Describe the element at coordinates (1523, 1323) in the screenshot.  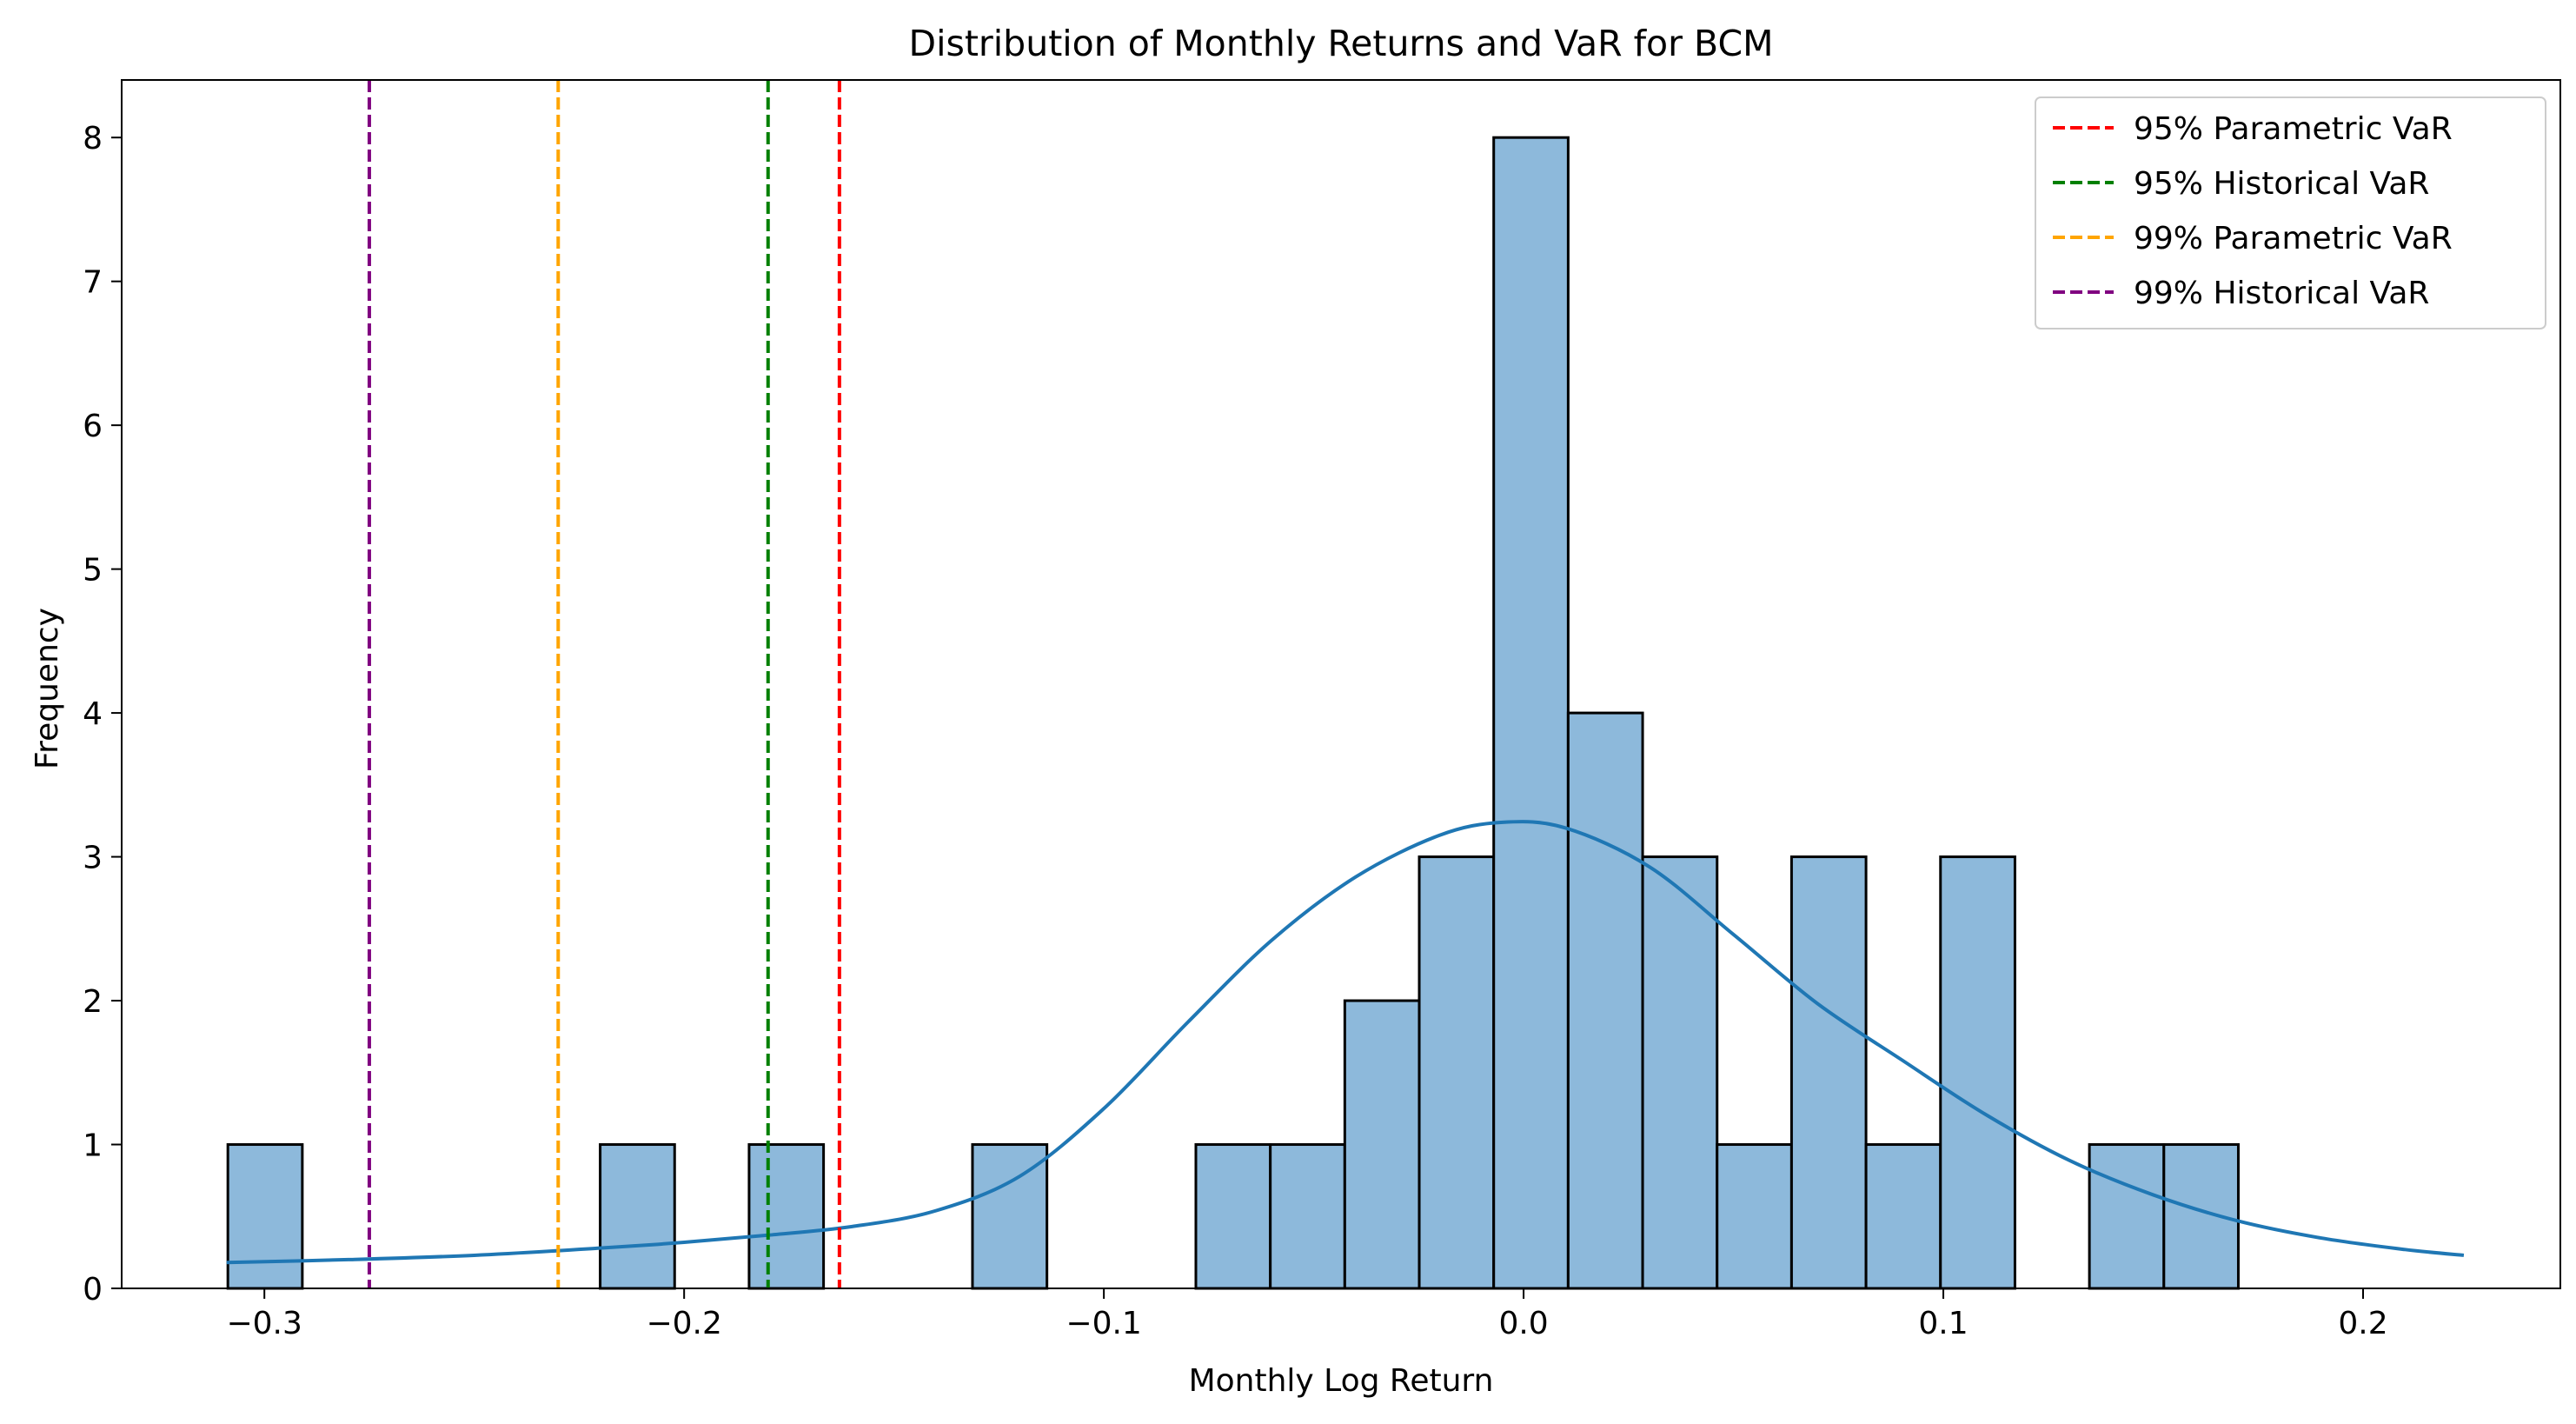
I see `x-tick-label: 0.0` at that location.